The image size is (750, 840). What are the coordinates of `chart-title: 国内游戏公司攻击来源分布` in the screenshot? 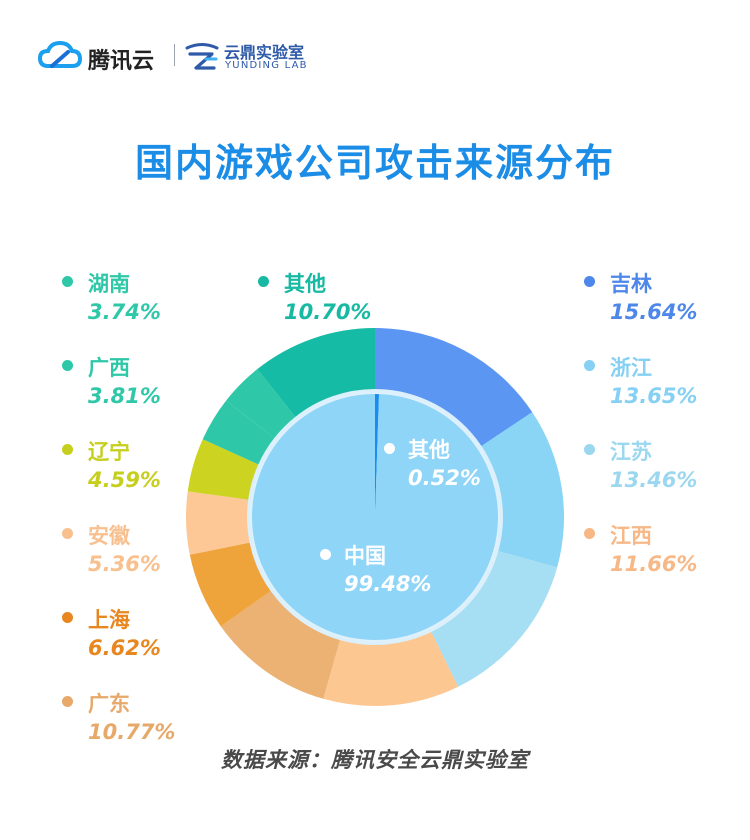 It's located at (374, 163).